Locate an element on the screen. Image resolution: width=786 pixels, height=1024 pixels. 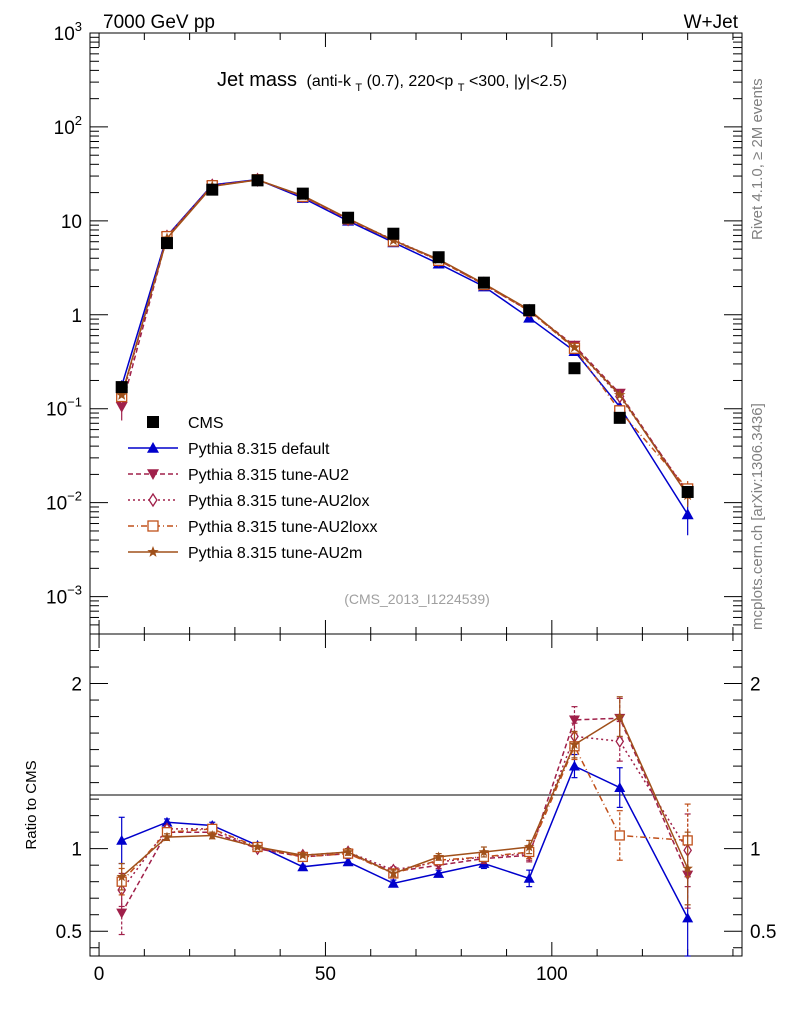
y-tick-label-ratio: 1 is located at coordinates (76, 850).